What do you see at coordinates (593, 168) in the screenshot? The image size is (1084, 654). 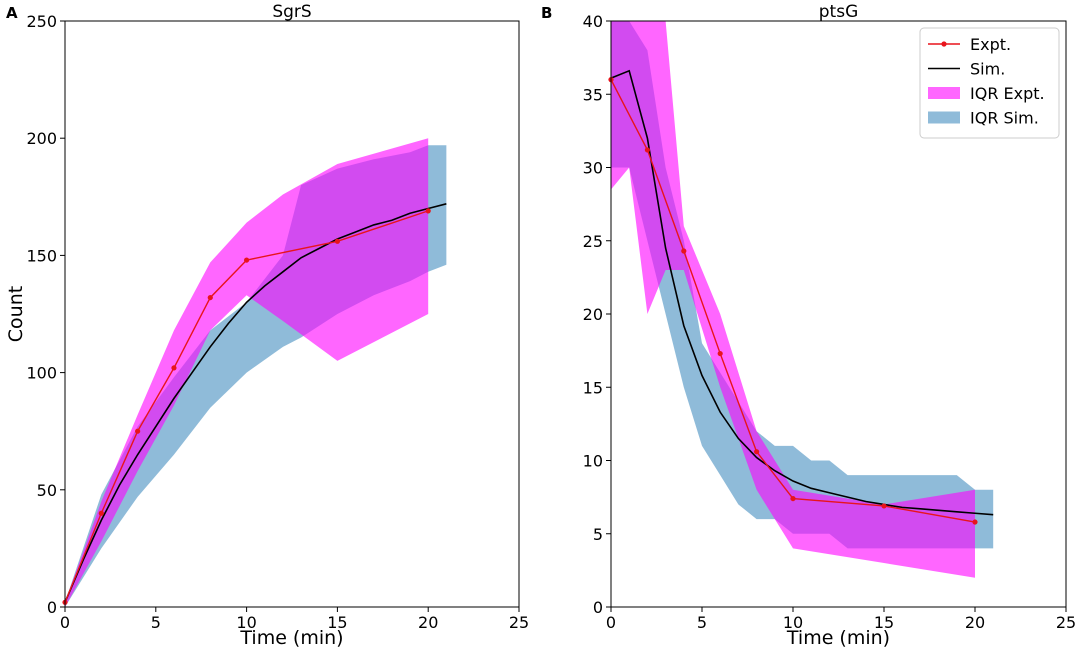 I see `y-tick-label: 30` at bounding box center [593, 168].